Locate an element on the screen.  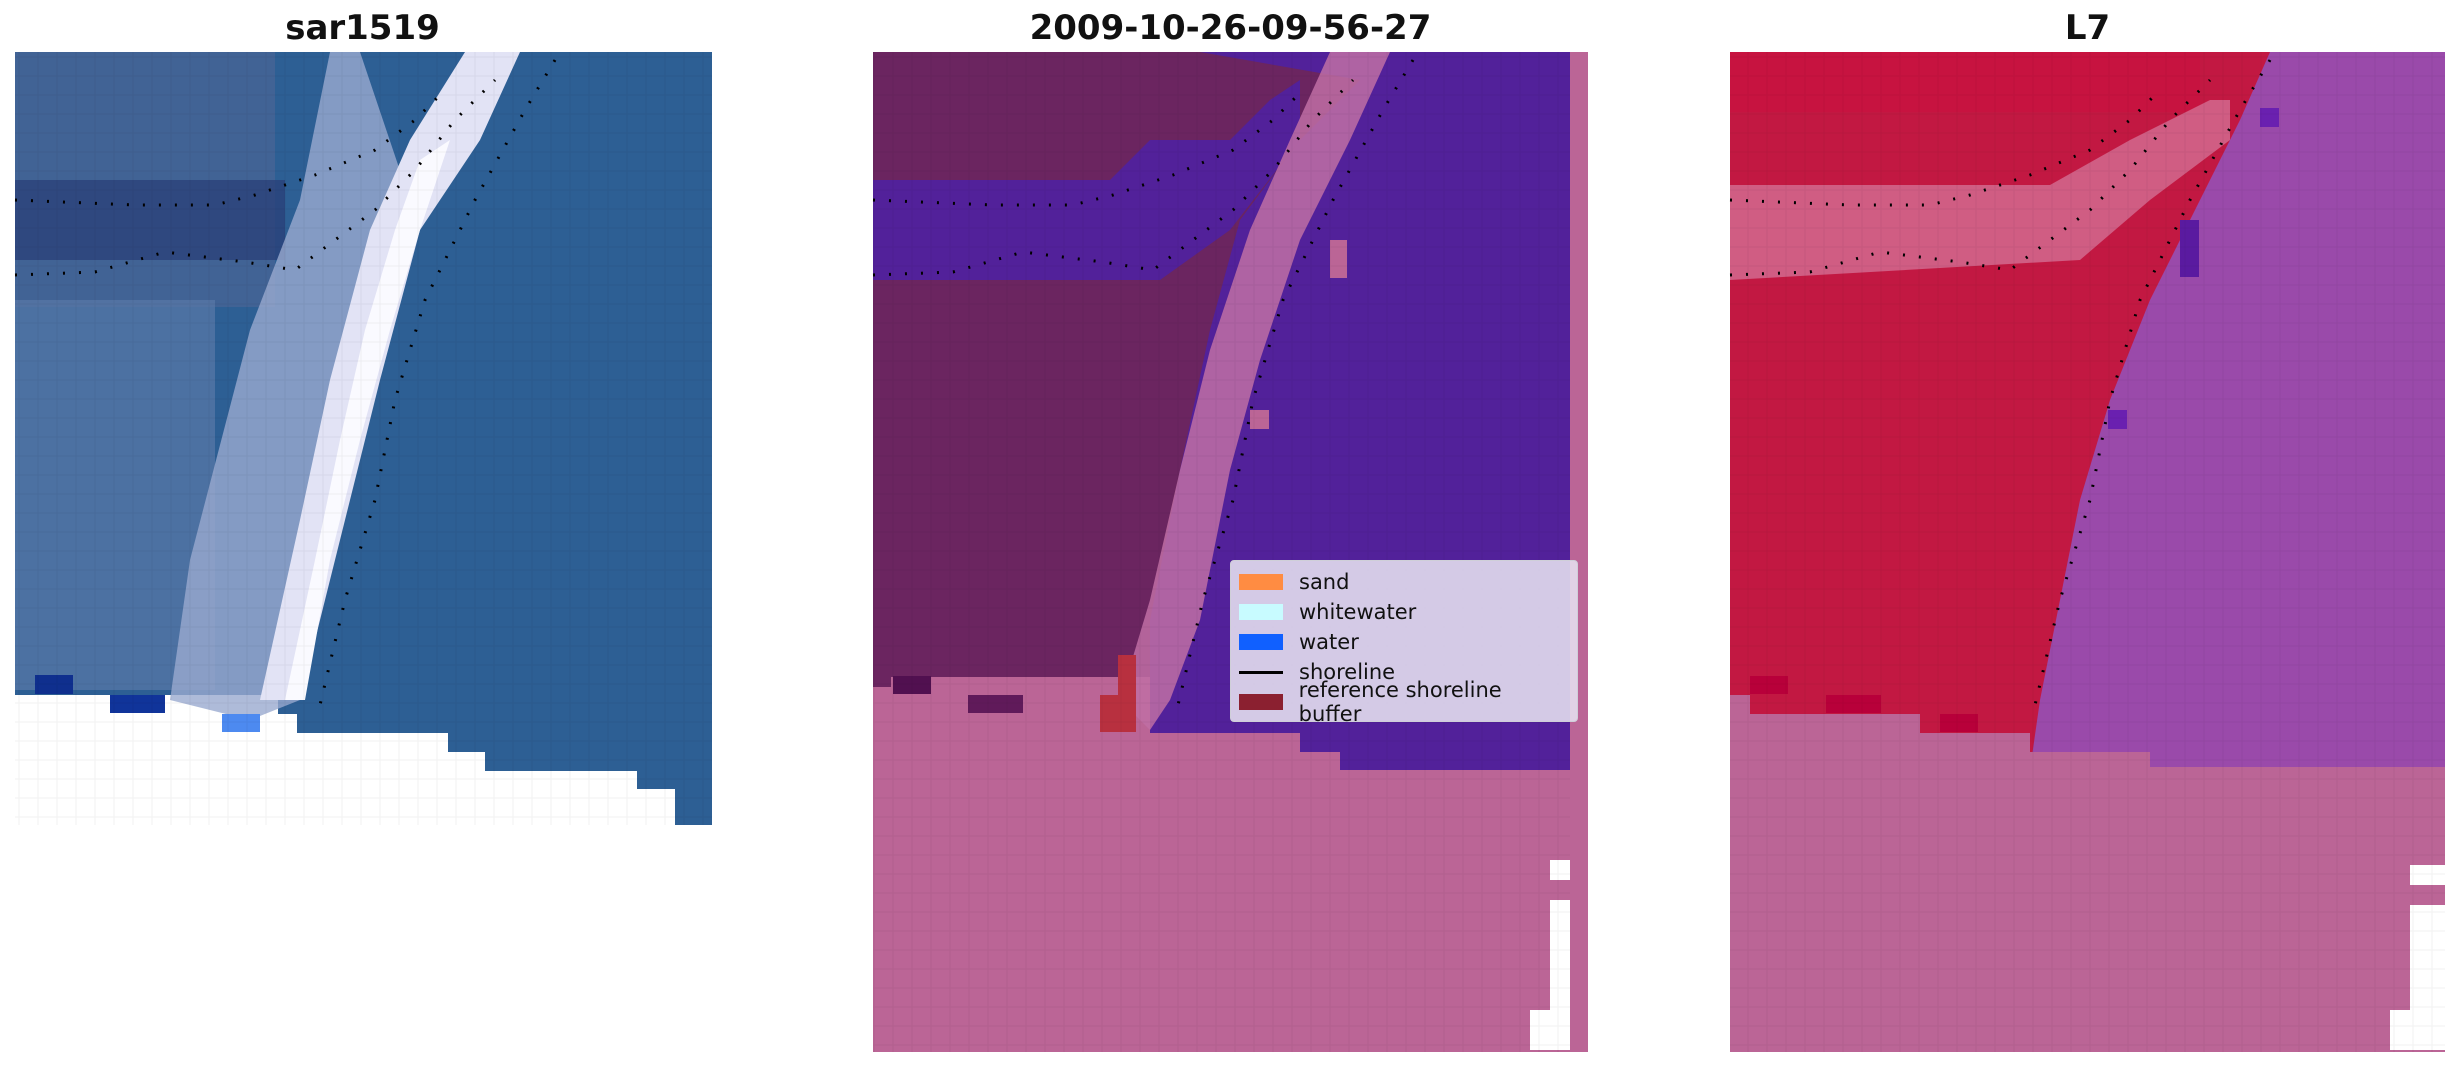
legend-label: water is located at coordinates (1329, 642).